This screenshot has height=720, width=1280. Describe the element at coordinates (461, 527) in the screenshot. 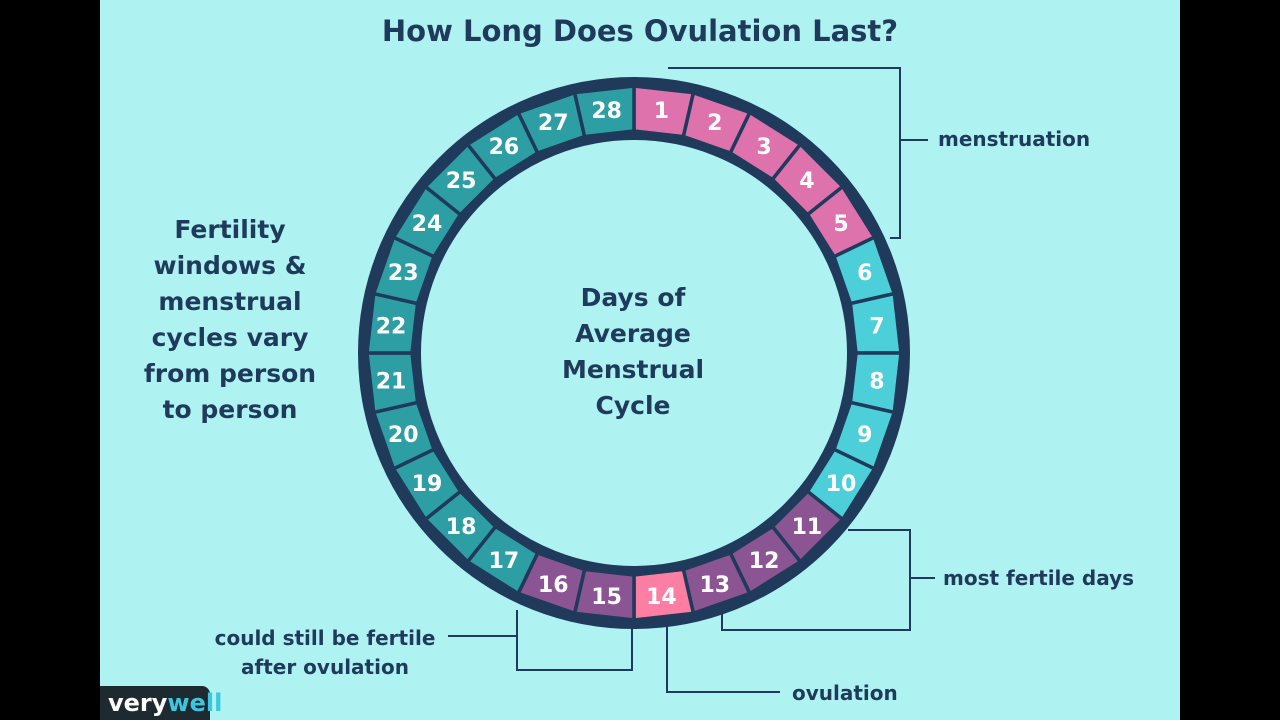

I see `day-label-18: 18` at that location.